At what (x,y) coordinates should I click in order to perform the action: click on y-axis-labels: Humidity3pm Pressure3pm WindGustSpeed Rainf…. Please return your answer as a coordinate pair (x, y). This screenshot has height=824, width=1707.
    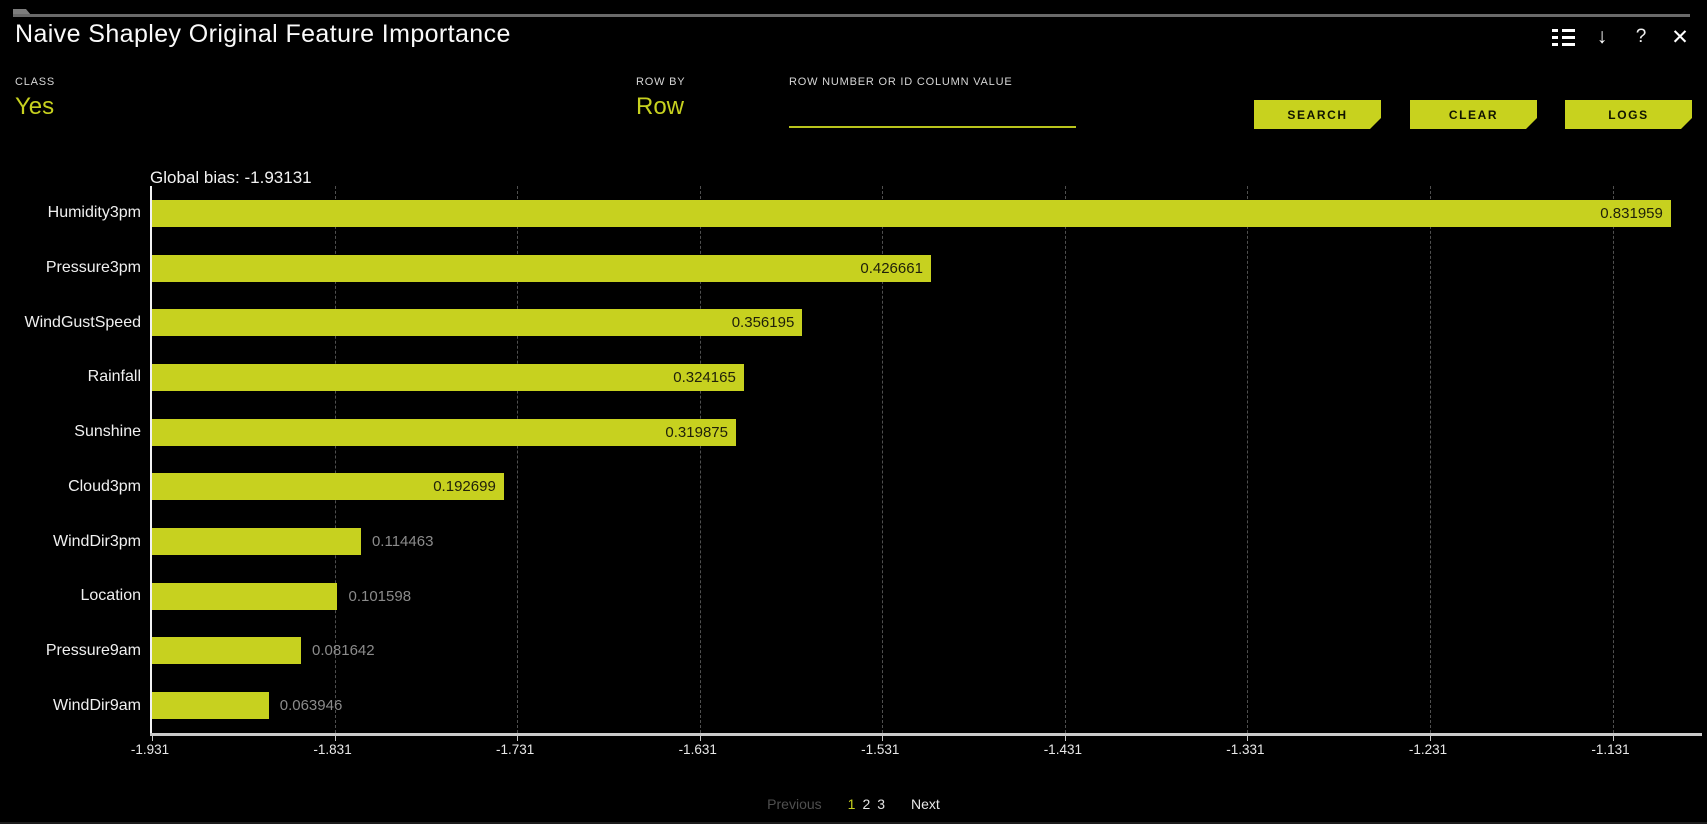
    Looking at the image, I should click on (70, 459).